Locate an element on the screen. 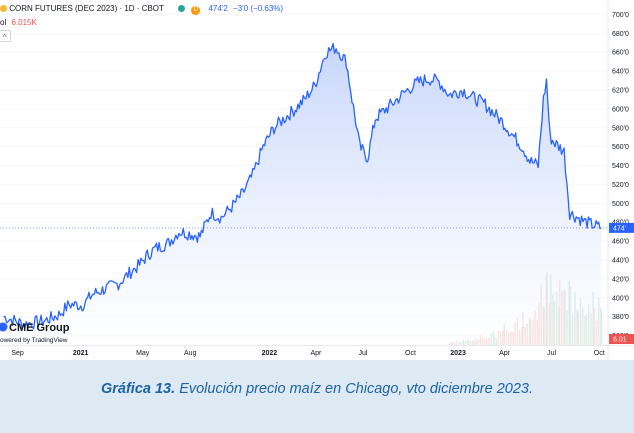 This screenshot has height=433, width=634. price-change: −3'0 (−0.63%) is located at coordinates (258, 8).